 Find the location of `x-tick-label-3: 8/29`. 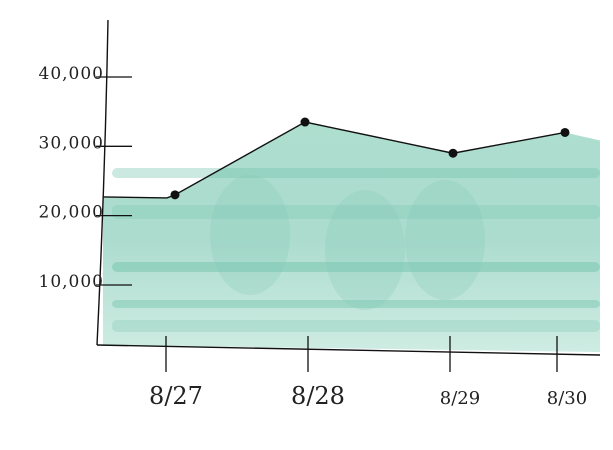

x-tick-label-3: 8/29 is located at coordinates (460, 398).